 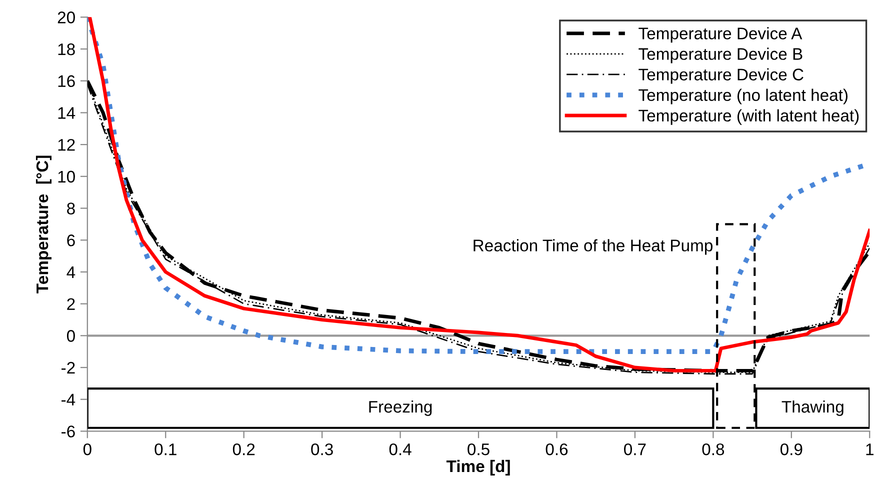 I want to click on x-tick-label: 0.6, so click(x=557, y=449).